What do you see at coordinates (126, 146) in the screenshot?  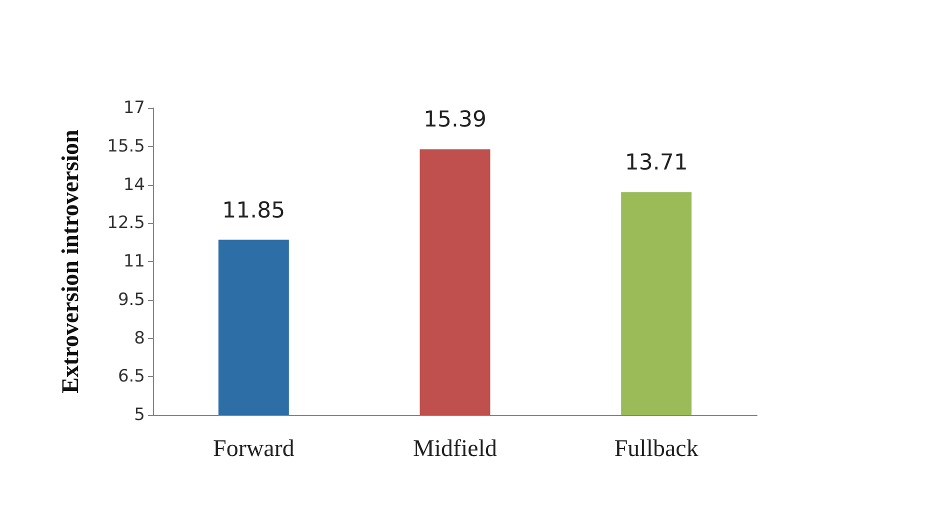 I see `y-tick-label: 15.5` at bounding box center [126, 146].